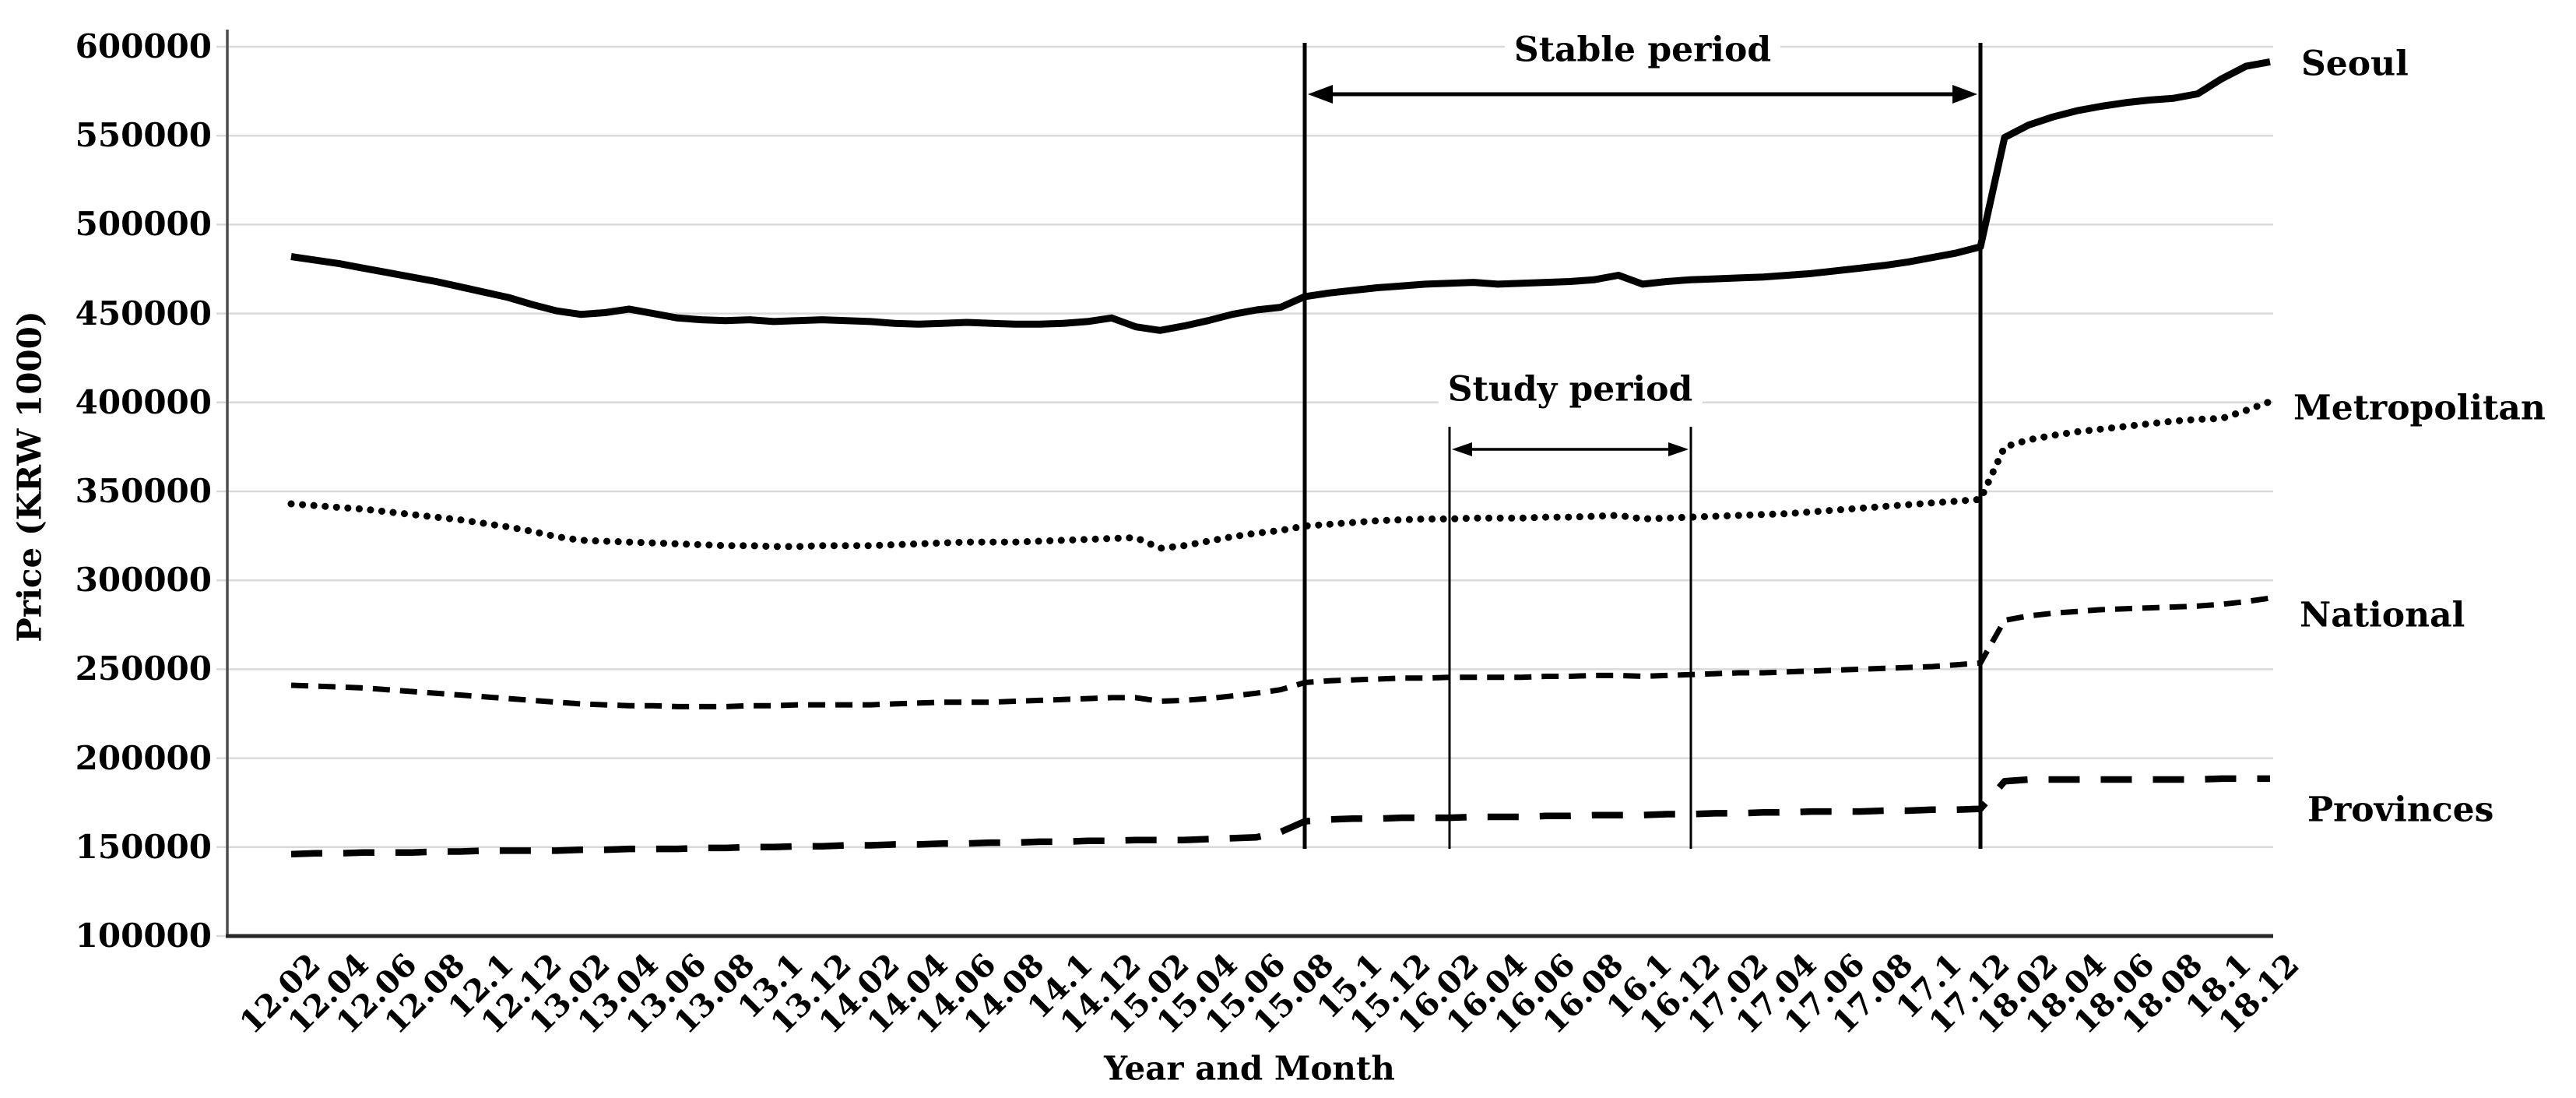 The height and width of the screenshot is (1098, 2576). What do you see at coordinates (1249, 1069) in the screenshot?
I see `x-axis-title: Year and Month` at bounding box center [1249, 1069].